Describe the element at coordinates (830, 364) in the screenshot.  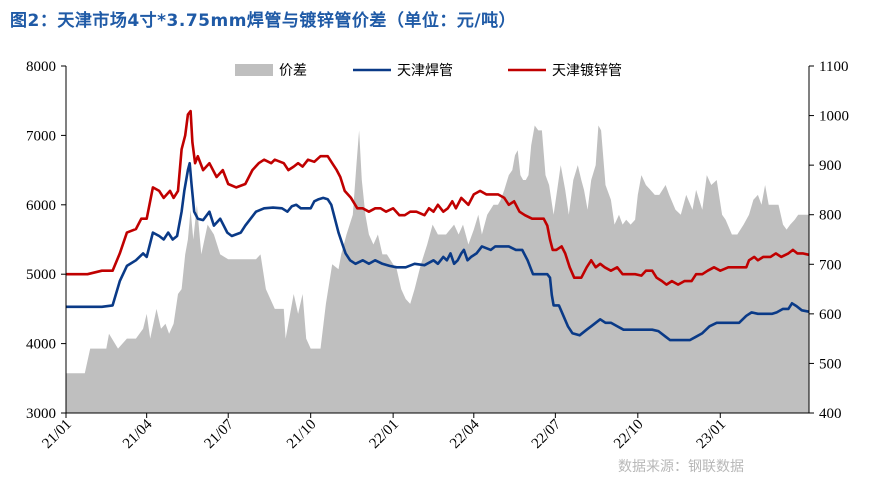
I see `y-right-tick-label: 500` at that location.